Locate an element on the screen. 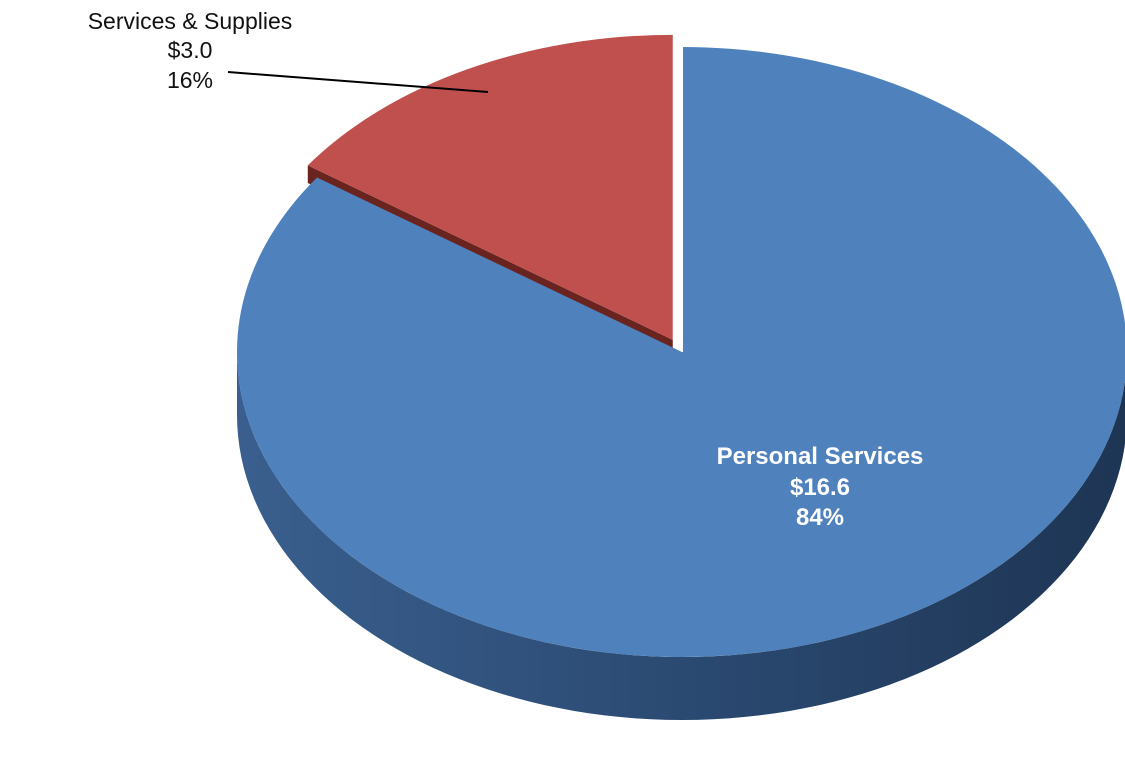  leader-line is located at coordinates (358, 82).